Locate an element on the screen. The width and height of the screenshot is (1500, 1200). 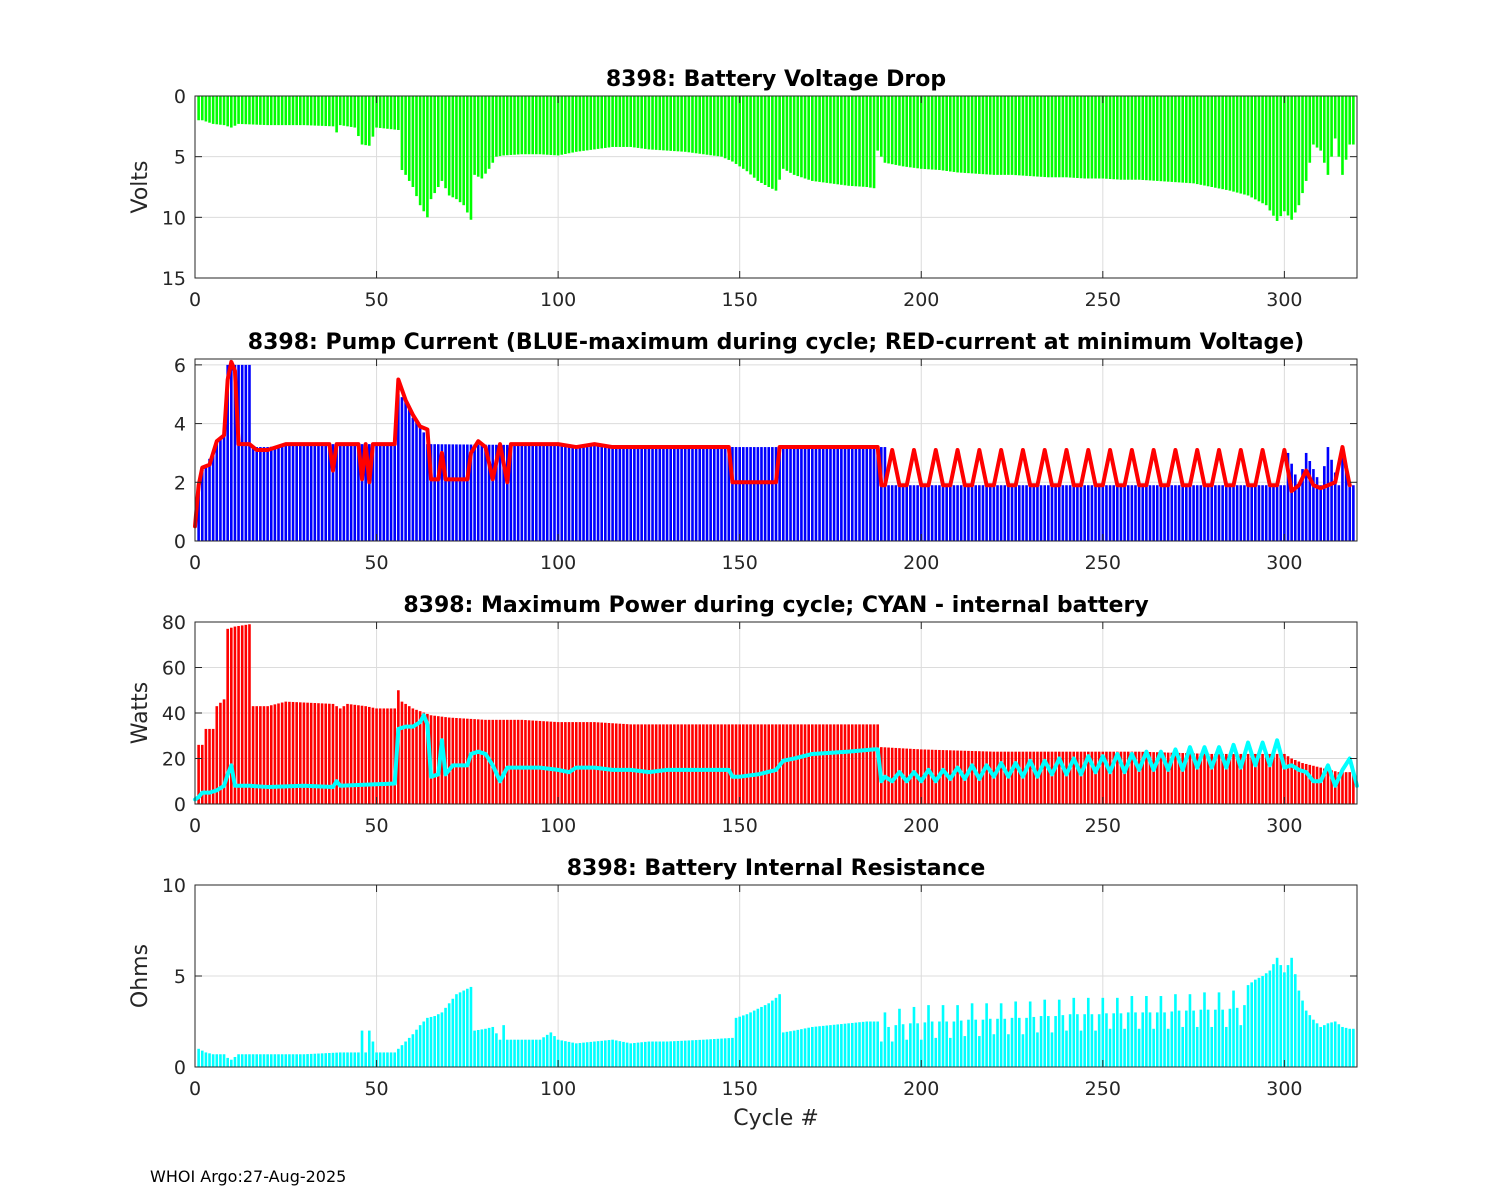
axes-frame is located at coordinates (776, 187).